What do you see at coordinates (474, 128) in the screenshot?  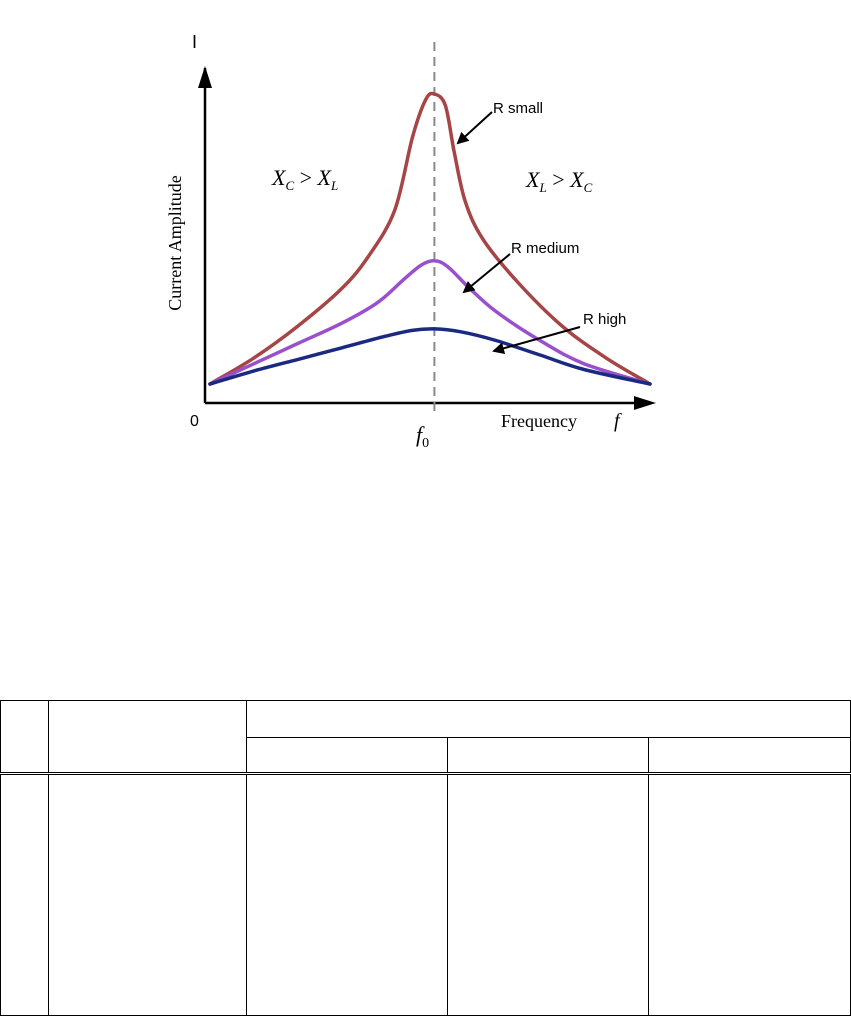 I see `arrow-r-small-icon` at bounding box center [474, 128].